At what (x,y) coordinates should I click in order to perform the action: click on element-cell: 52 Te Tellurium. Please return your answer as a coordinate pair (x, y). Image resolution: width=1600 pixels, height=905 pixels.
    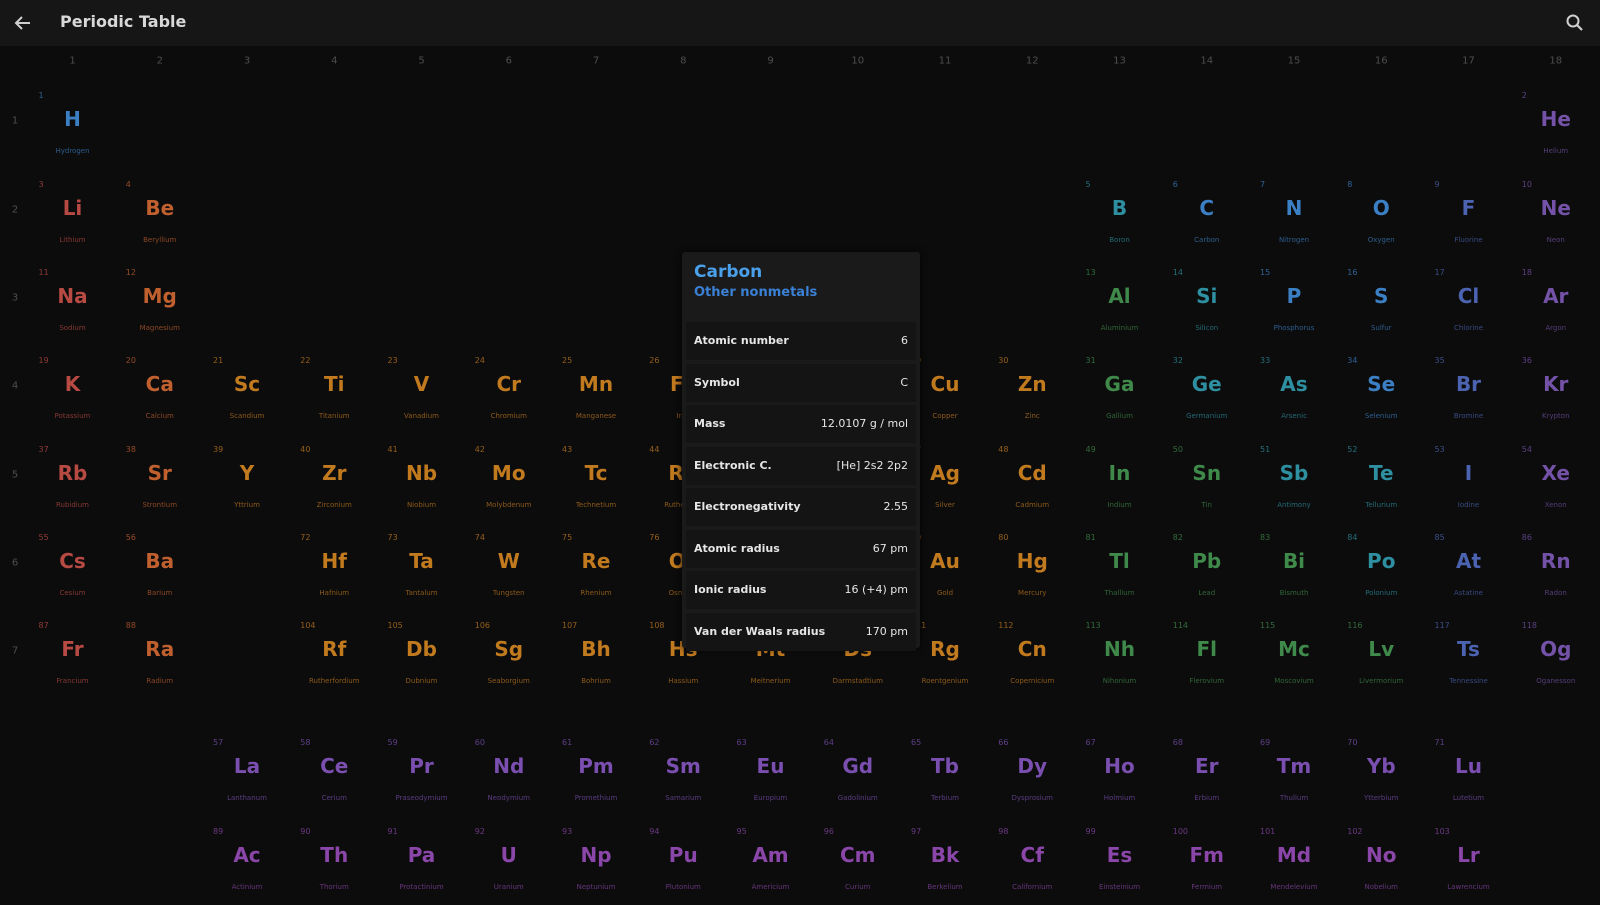
    Looking at the image, I should click on (1381, 481).